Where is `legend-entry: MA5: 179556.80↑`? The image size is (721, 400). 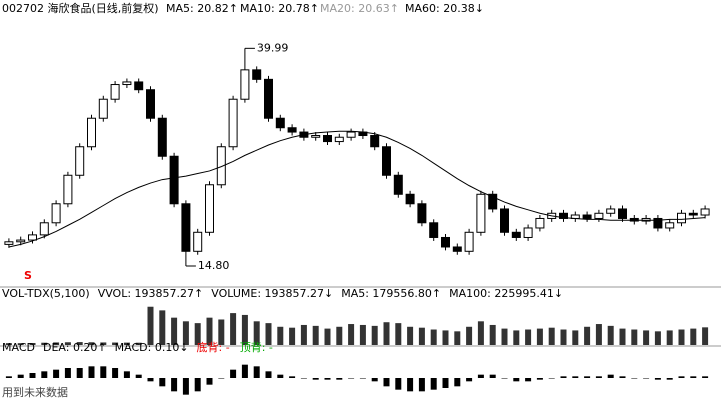 legend-entry: MA5: 179556.80↑ is located at coordinates (391, 293).